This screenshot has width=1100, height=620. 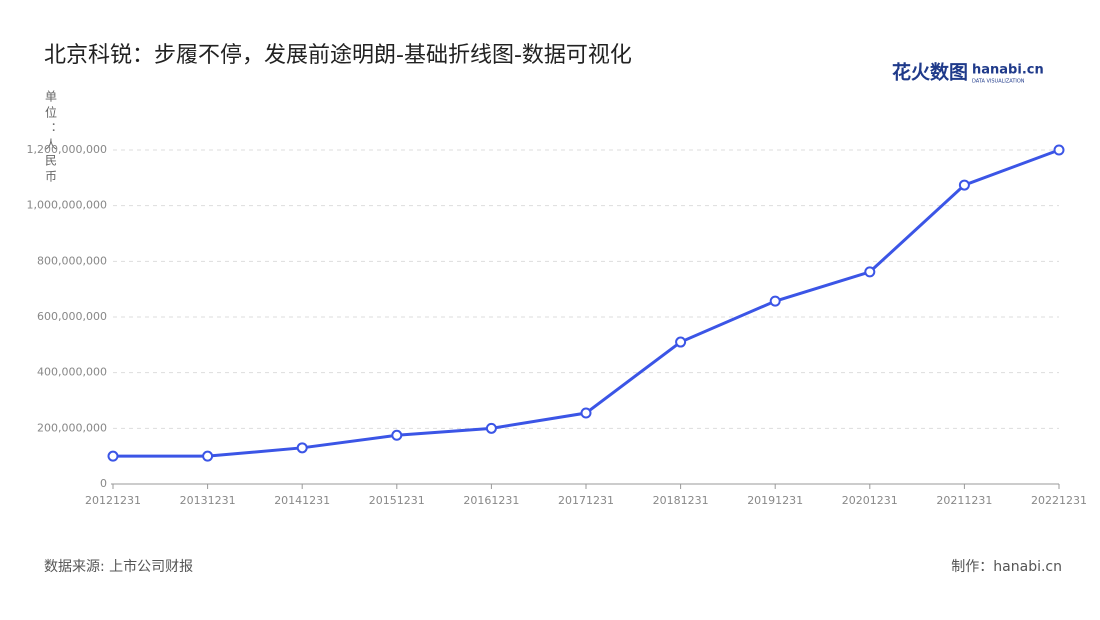 I want to click on x-tick-label: 20141231, so click(x=302, y=500).